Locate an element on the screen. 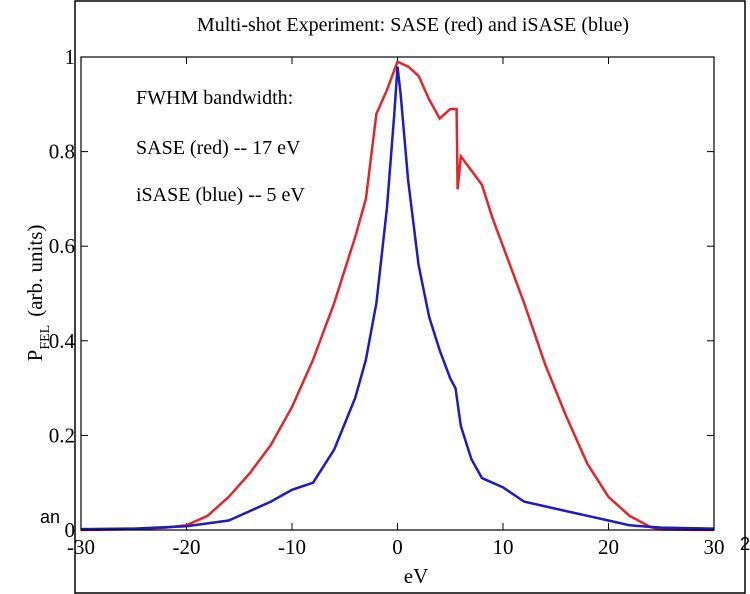 The height and width of the screenshot is (594, 750). y-axis-label: PFEL (arb. units) is located at coordinates (38, 293).